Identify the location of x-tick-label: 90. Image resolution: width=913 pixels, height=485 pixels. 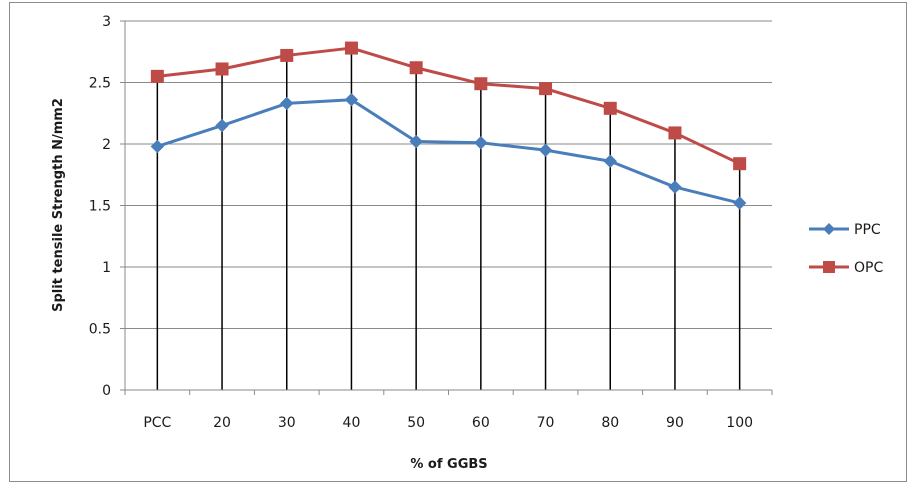
(675, 423).